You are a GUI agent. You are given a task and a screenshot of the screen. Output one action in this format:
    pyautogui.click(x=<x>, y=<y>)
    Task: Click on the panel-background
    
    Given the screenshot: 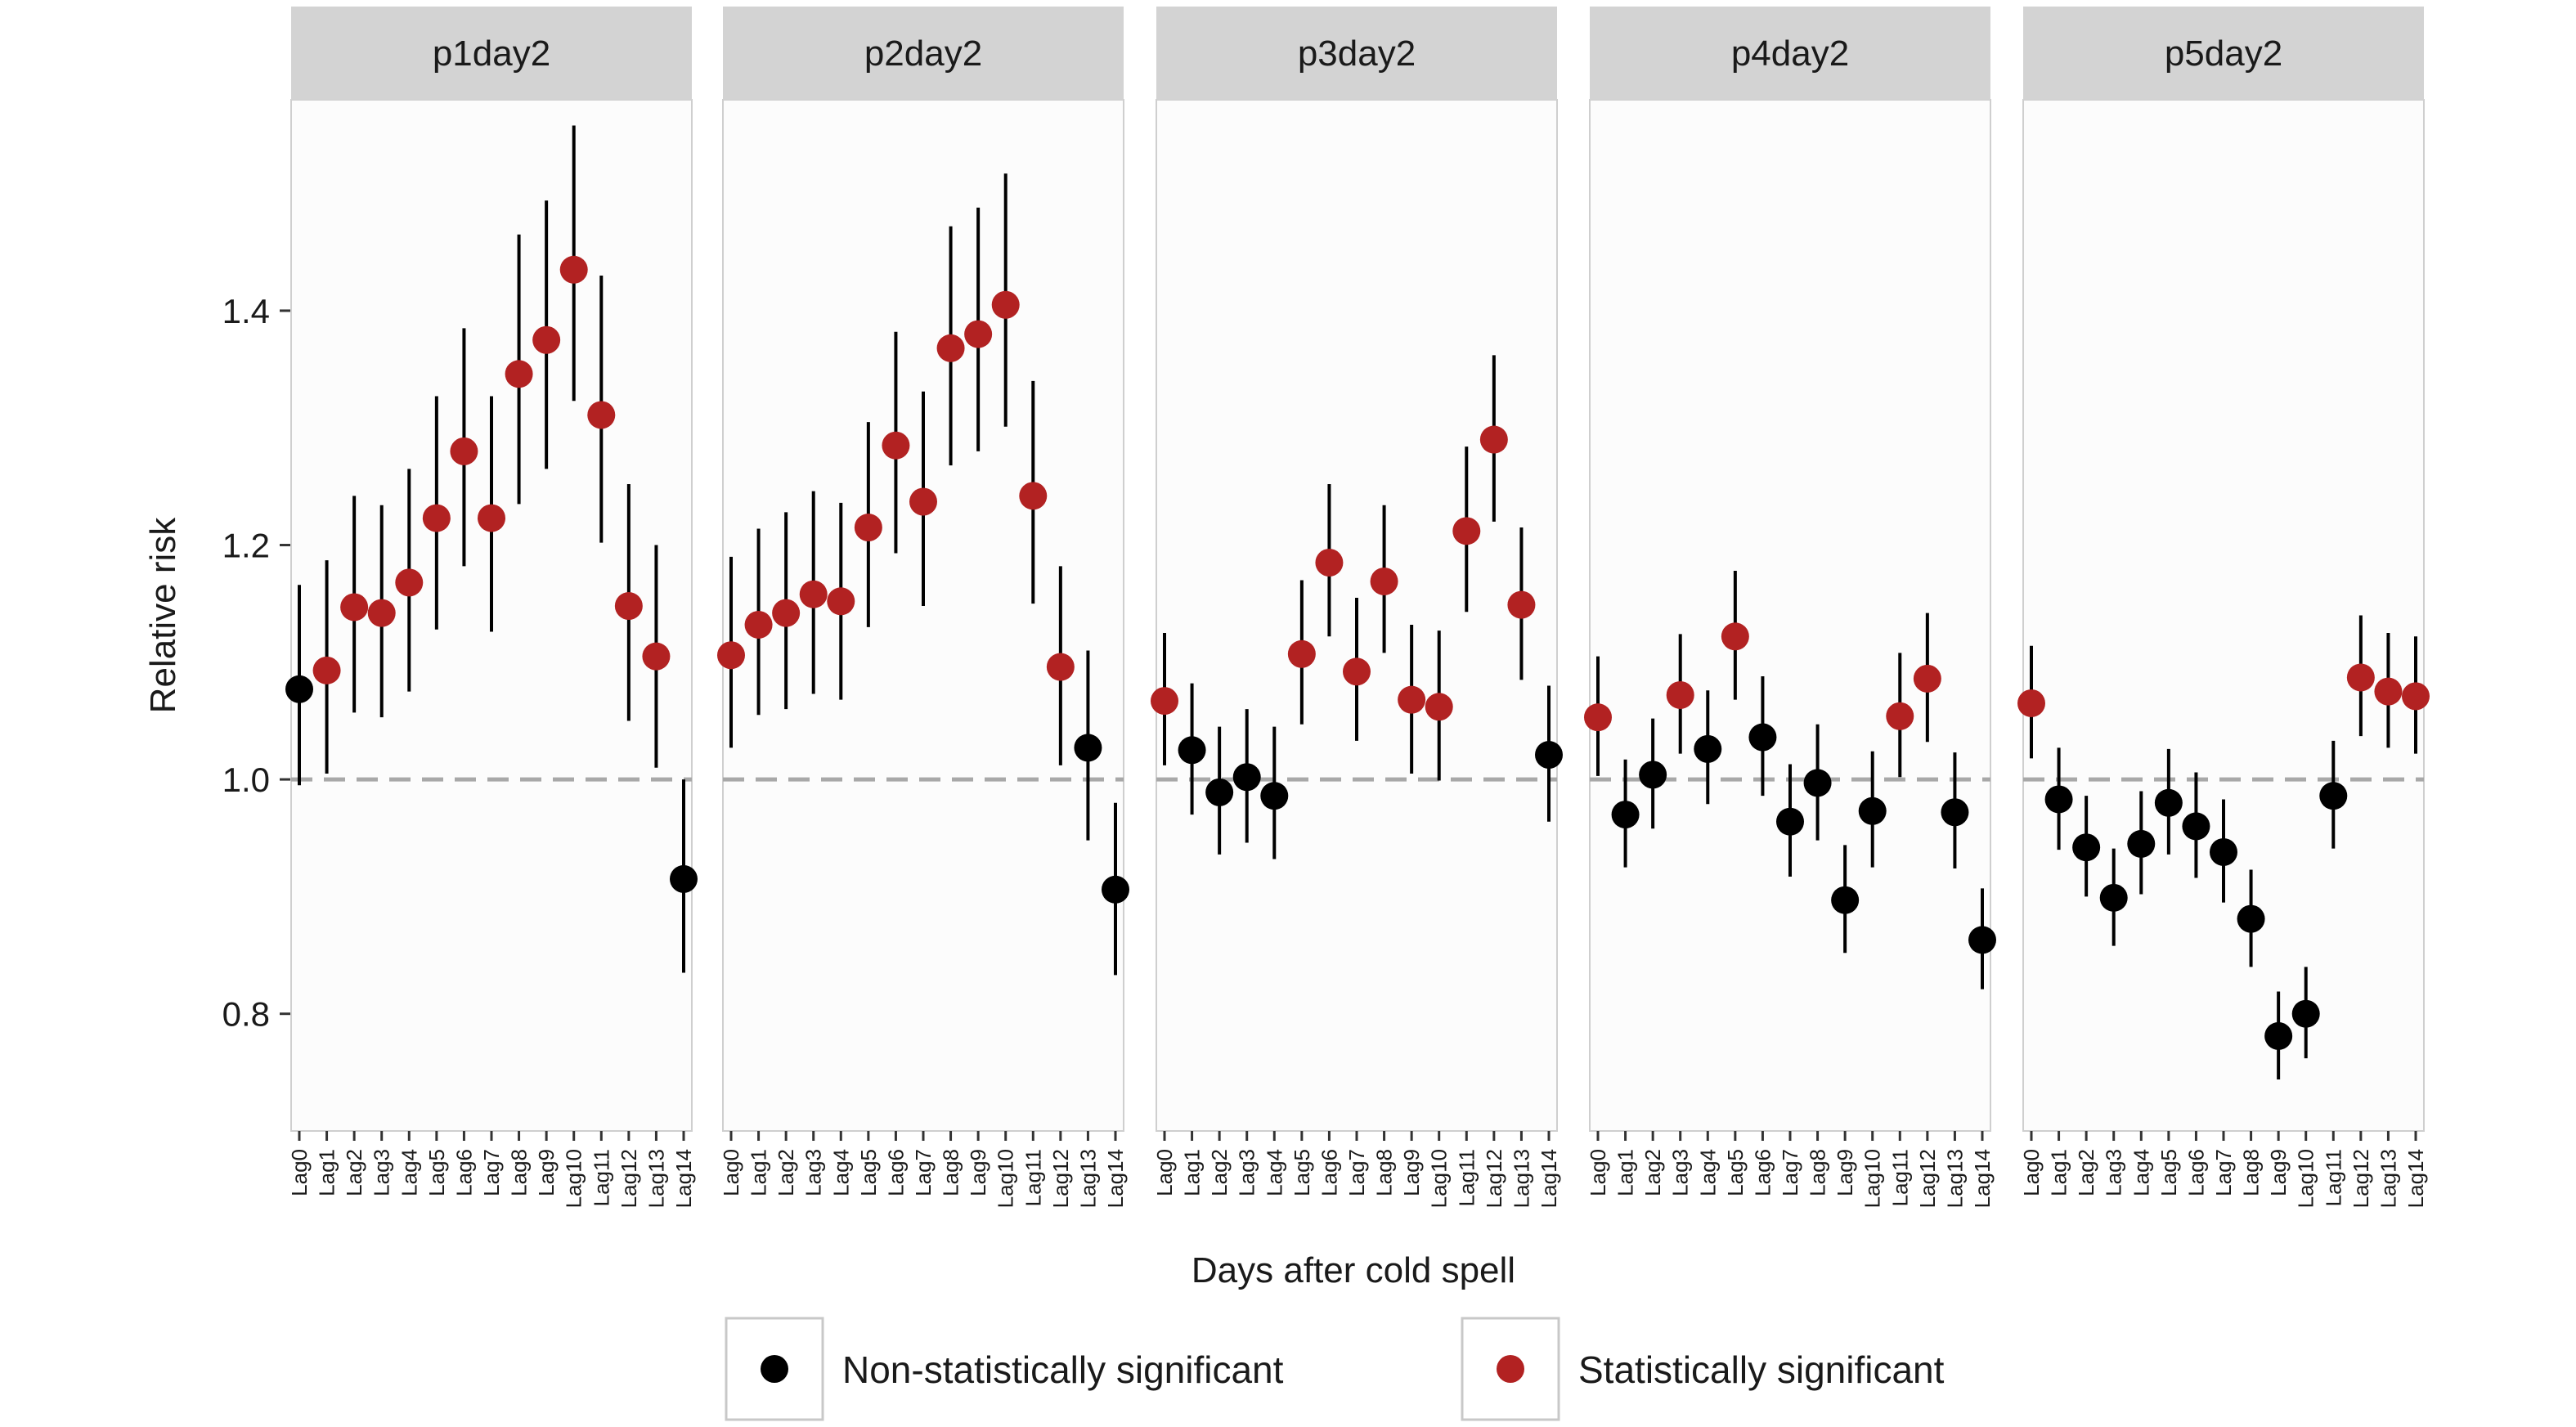 What is the action you would take?
    pyautogui.click(x=2223, y=615)
    